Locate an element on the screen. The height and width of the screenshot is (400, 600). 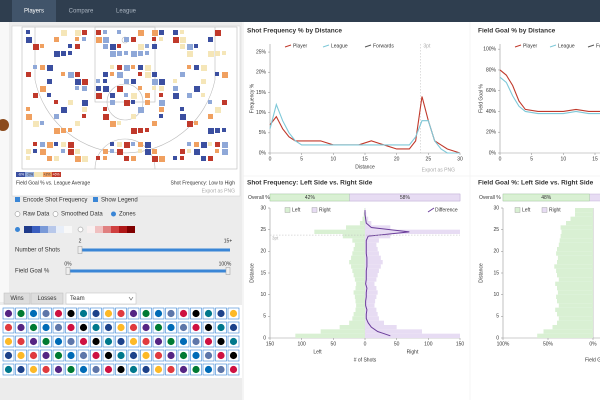
radio-label: Zones is located at coordinates (127, 215).